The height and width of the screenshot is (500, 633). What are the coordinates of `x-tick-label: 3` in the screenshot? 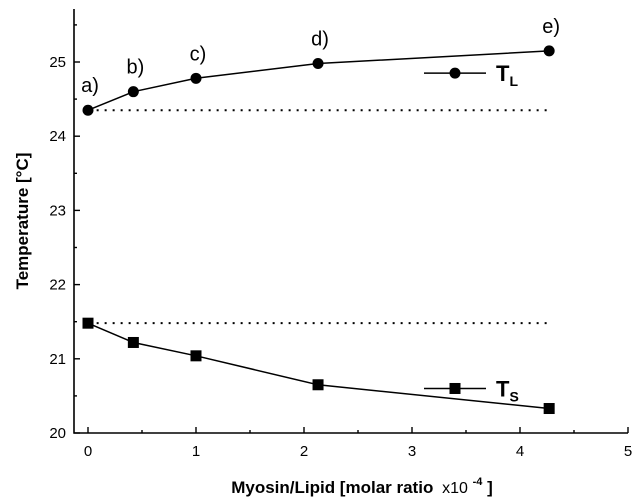 It's located at (412, 451).